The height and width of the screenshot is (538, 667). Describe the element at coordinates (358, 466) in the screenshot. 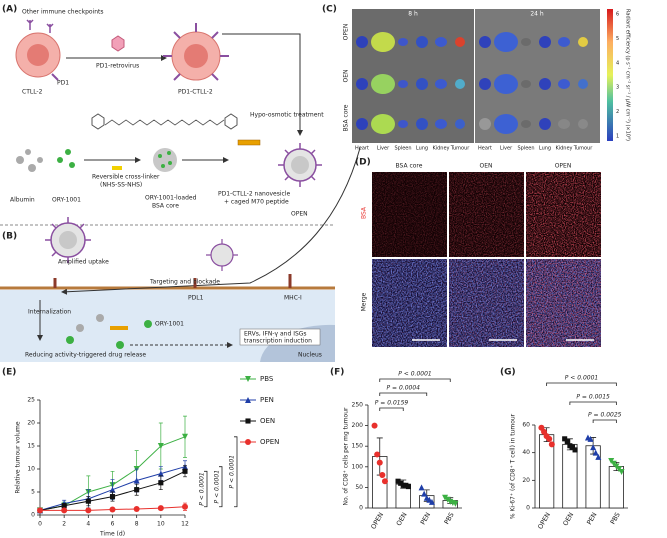

I see `y-tick-label: 100` at that location.